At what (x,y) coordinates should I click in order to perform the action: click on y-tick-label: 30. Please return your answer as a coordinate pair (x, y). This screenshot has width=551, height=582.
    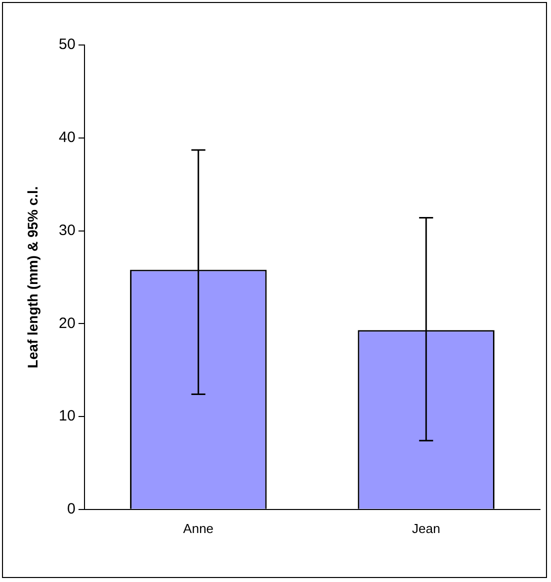
    Looking at the image, I should click on (67, 230).